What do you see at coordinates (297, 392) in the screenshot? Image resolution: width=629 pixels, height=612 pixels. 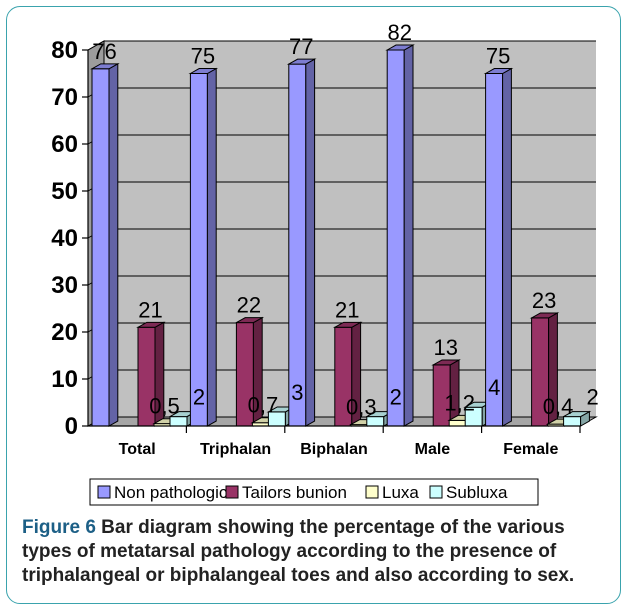 I see `bar-data-label: 3` at bounding box center [297, 392].